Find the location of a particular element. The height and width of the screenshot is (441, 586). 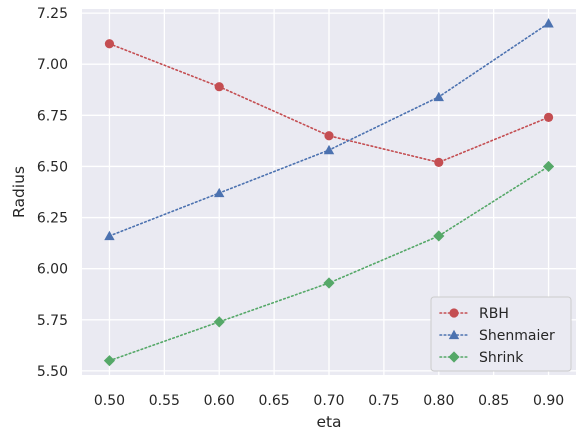

y-tick-label: 7.25 is located at coordinates (52, 14).